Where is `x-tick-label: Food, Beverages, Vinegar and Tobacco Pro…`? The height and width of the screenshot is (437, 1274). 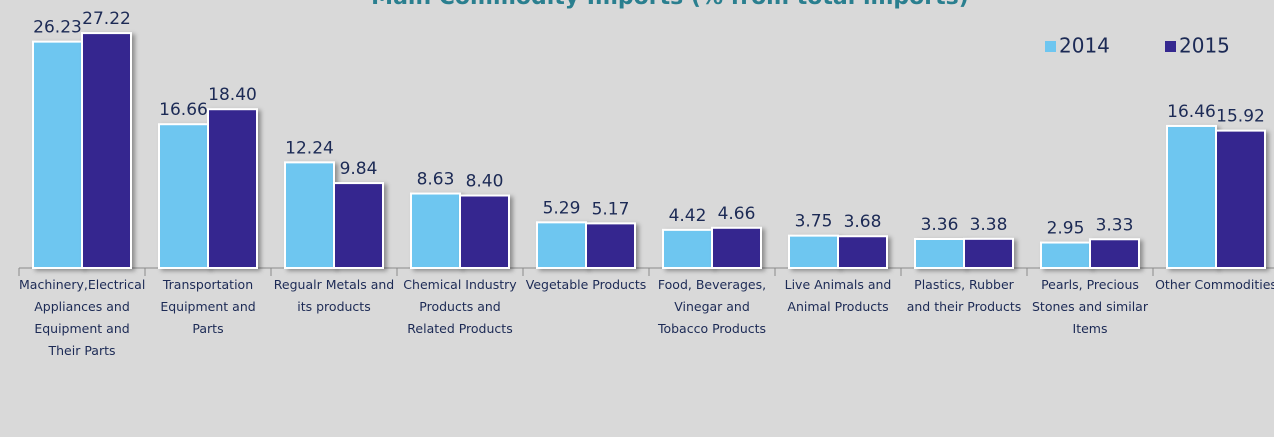
x-tick-label: Food, Beverages, Vinegar and Tobacco Pro… is located at coordinates (712, 306).